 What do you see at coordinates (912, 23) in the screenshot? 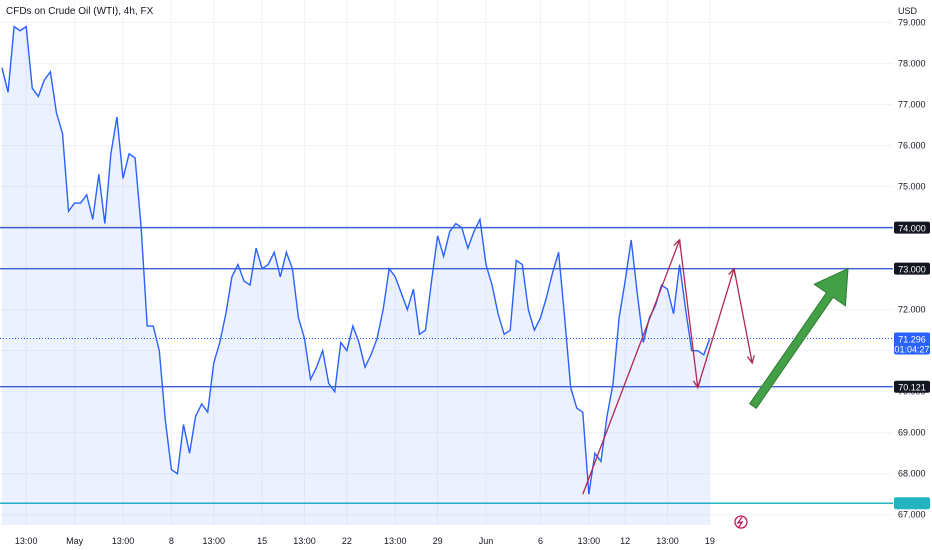
I see `y-tick-label: 79.000` at bounding box center [912, 23].